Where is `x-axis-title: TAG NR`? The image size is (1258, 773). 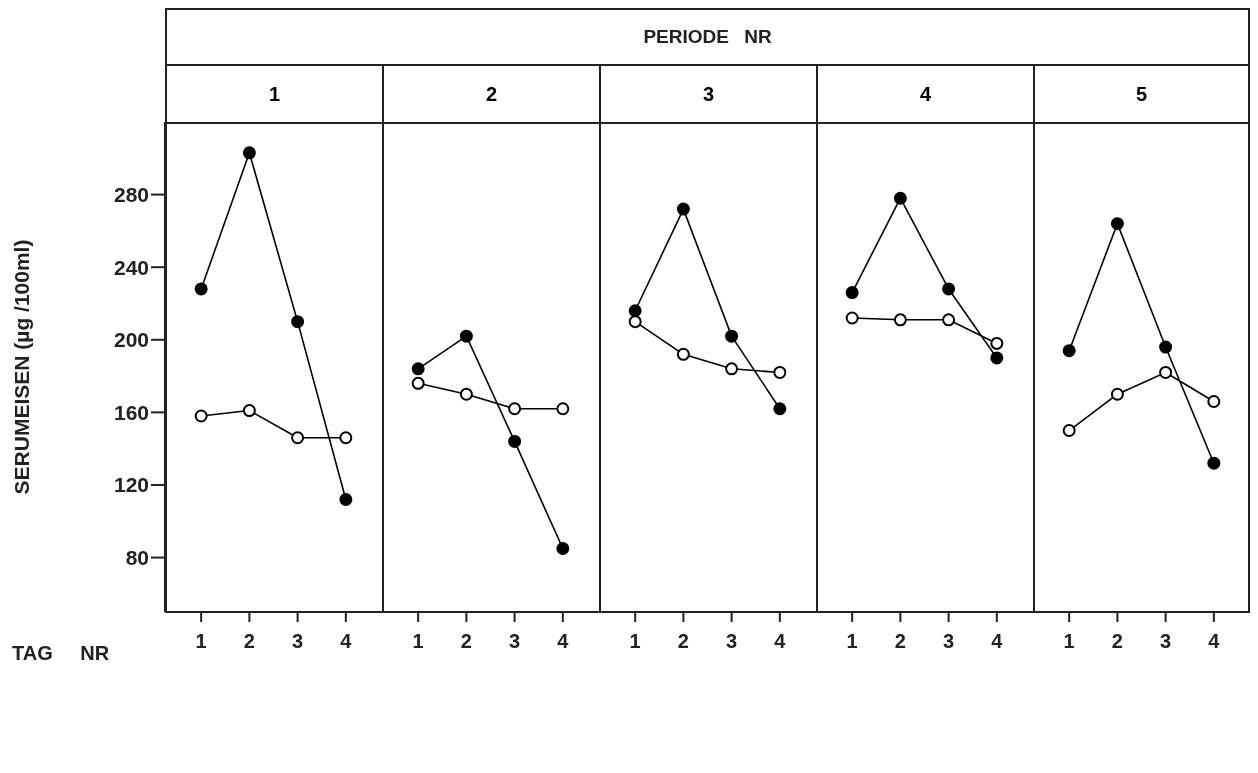 x-axis-title: TAG NR is located at coordinates (61, 653).